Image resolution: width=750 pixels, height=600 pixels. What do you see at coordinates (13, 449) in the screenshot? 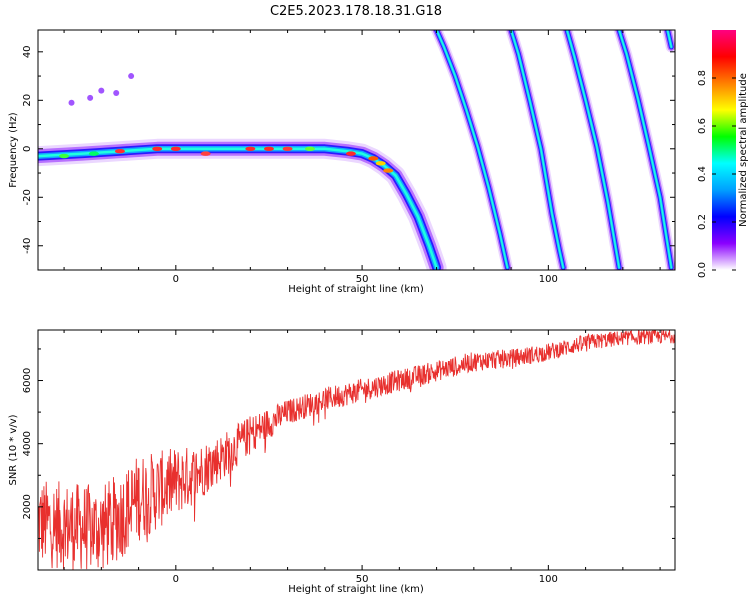
I see `snr-y-label: SNR (10 * v/v)` at bounding box center [13, 449].